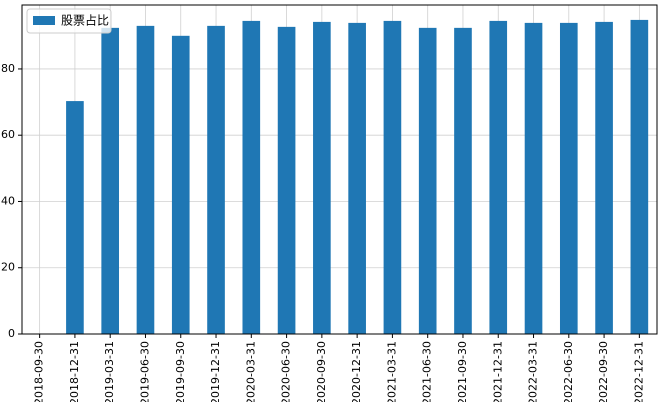 This screenshot has height=402, width=660. Describe the element at coordinates (180, 371) in the screenshot. I see `x-tick-label: 2019-09-30` at that location.